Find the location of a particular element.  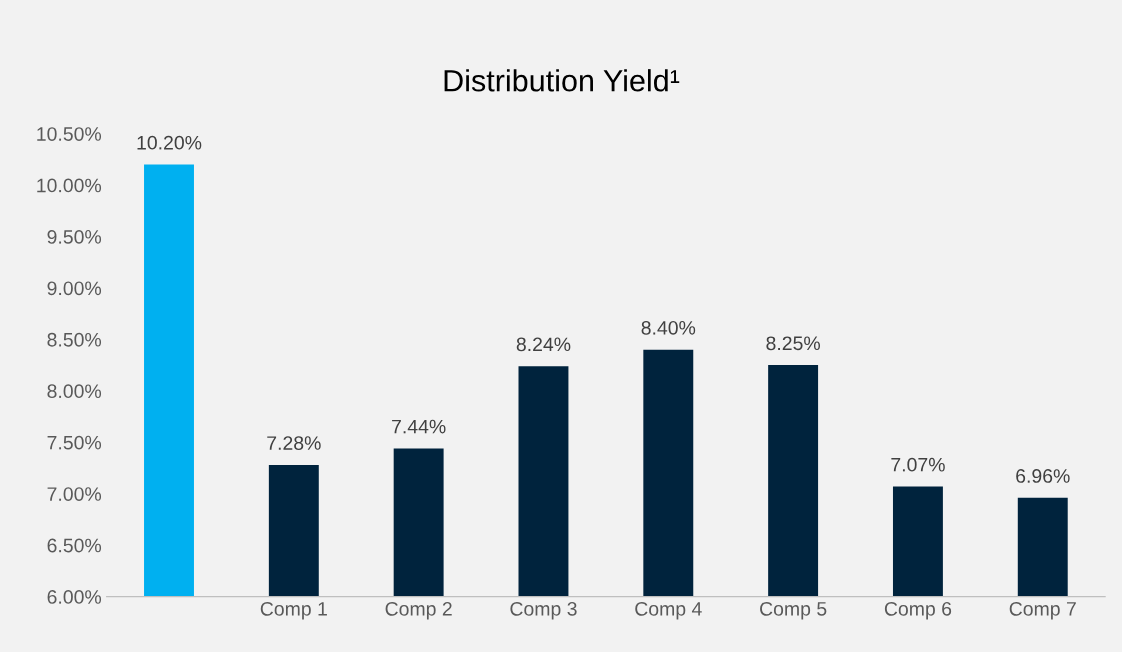

x-tick-label: Comp 6 is located at coordinates (918, 610).